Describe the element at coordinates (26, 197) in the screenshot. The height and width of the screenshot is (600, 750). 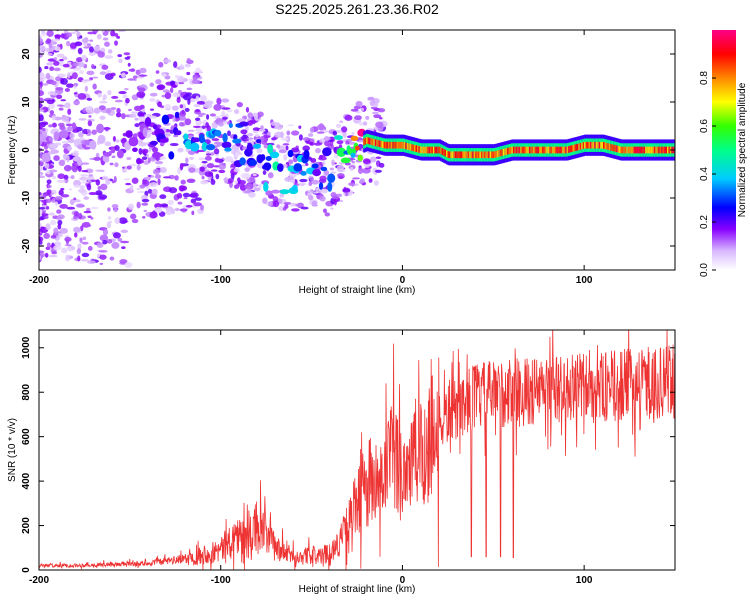
I see `spec-ytick-label: -10` at that location.